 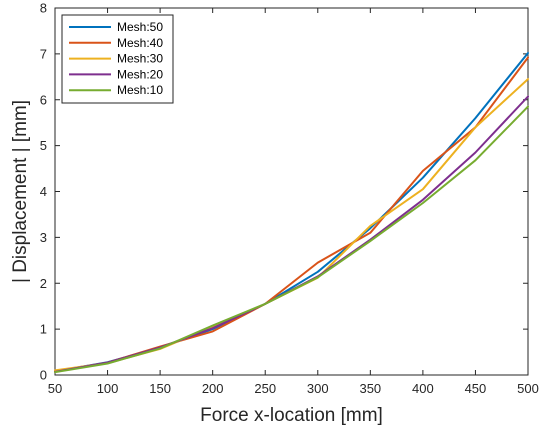 I want to click on x-tick-label: 50, so click(x=55, y=388).